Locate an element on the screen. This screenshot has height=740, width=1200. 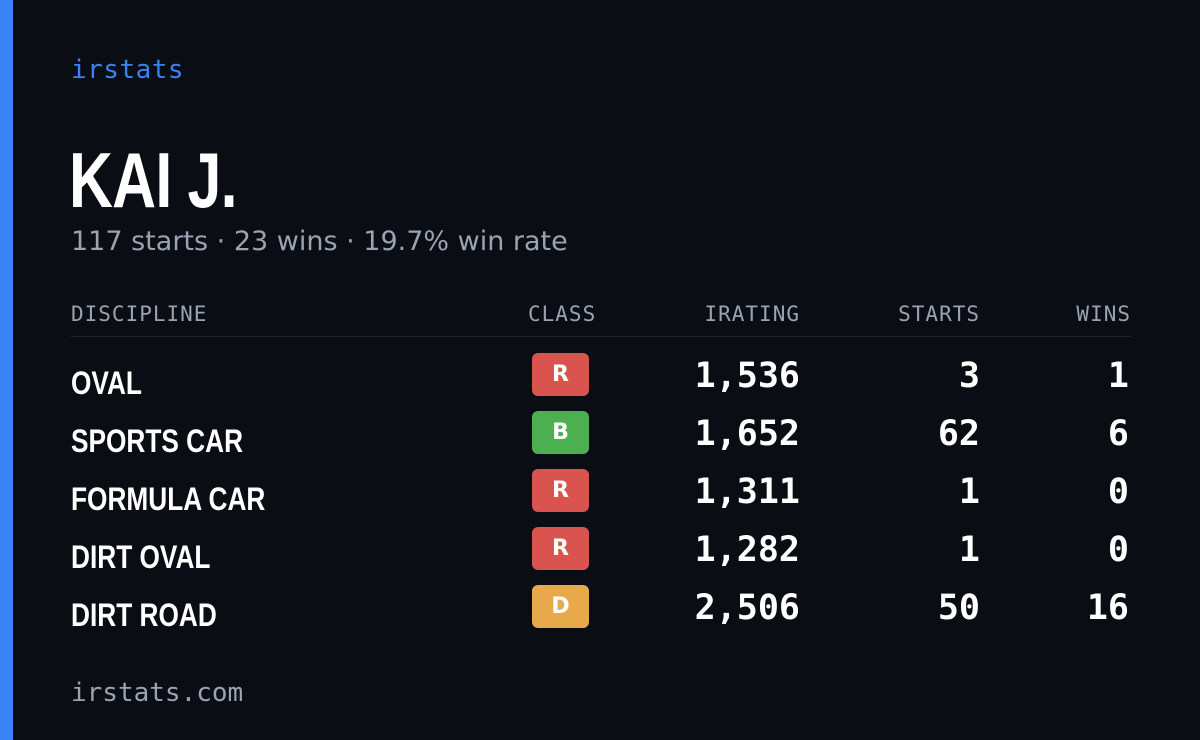
irating-value: 1,311 is located at coordinates (747, 492).